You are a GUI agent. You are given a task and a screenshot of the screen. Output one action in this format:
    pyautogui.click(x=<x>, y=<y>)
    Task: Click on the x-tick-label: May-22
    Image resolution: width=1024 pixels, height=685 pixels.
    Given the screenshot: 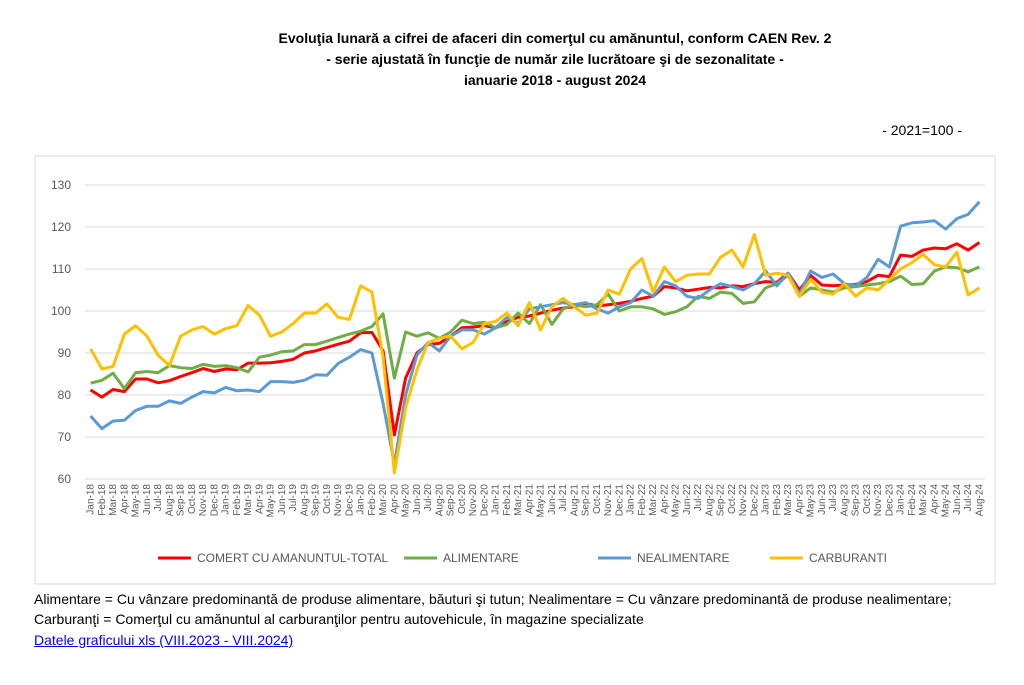 What is the action you would take?
    pyautogui.click(x=676, y=501)
    